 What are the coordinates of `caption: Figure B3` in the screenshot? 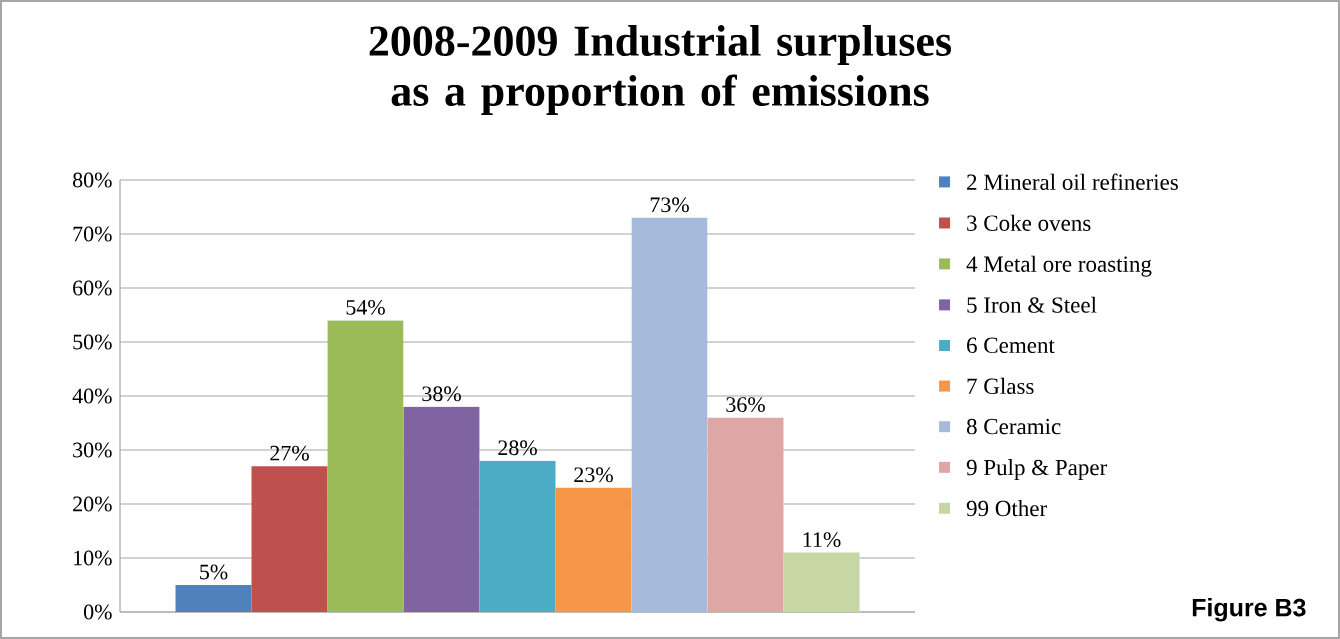 It's located at (1249, 610).